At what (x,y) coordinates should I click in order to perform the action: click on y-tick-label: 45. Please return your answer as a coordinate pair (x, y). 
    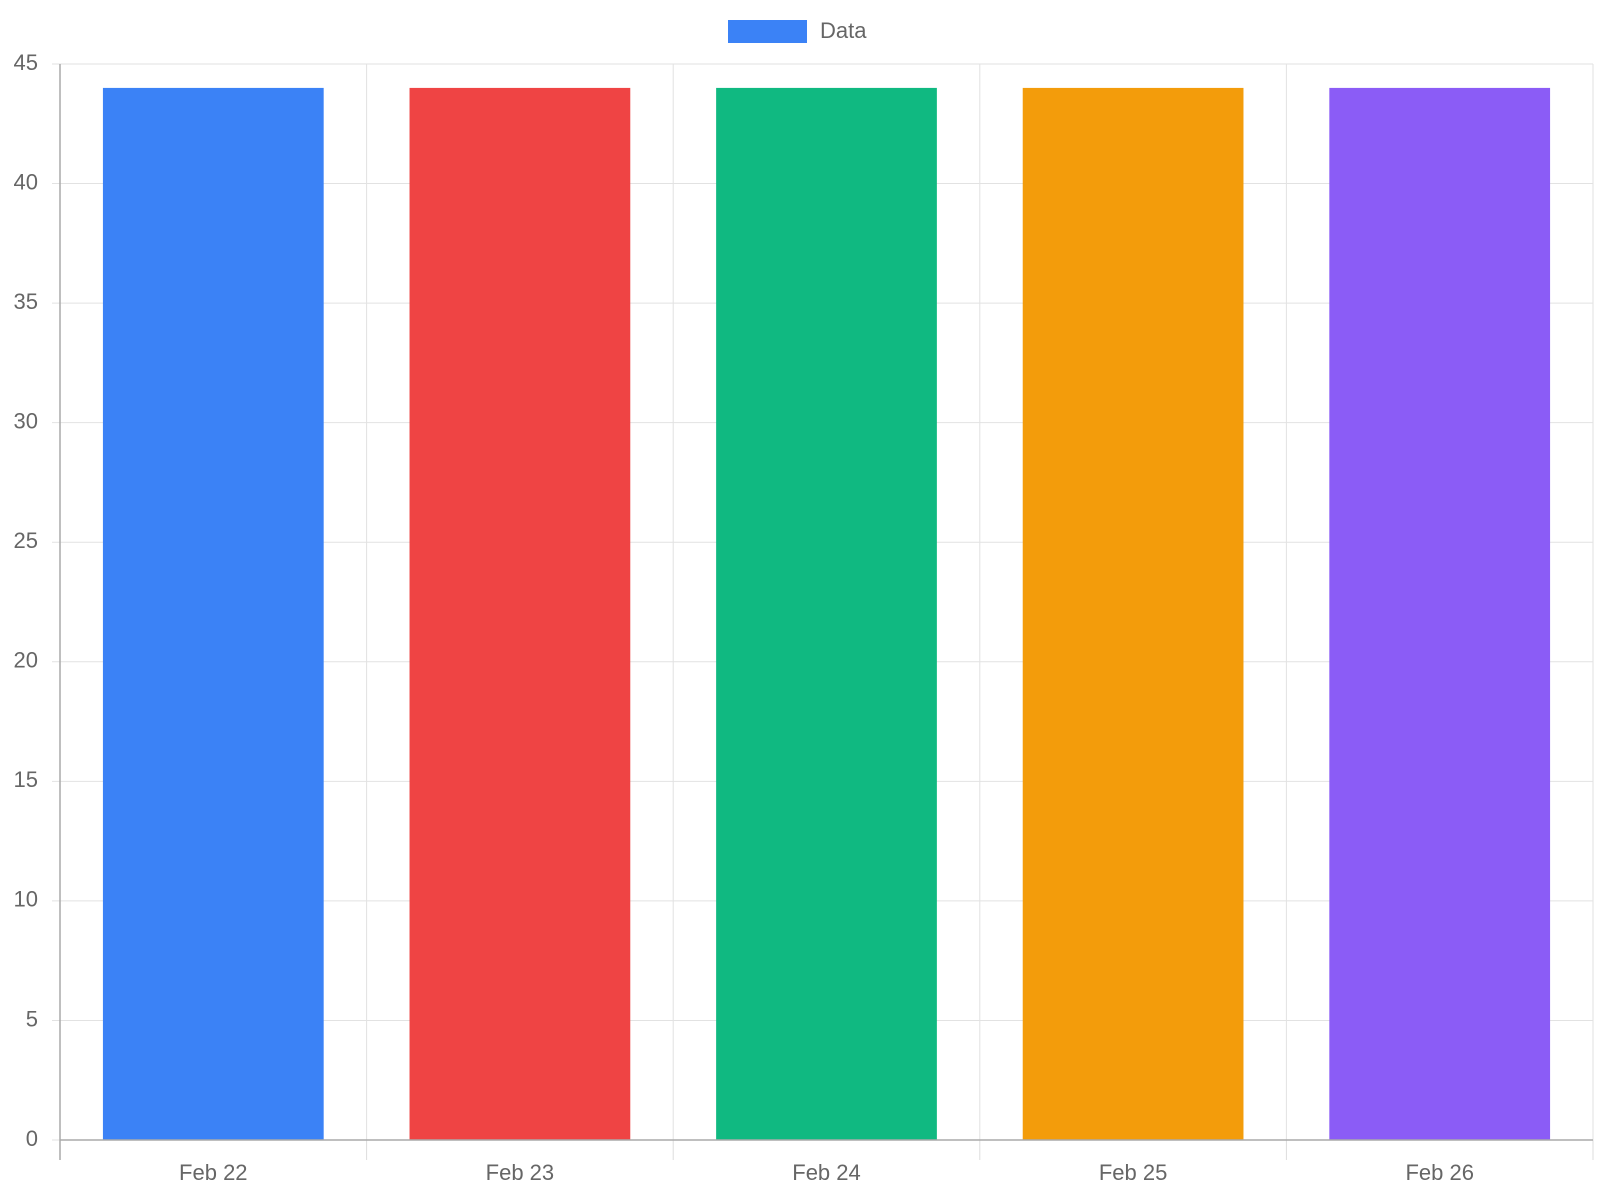
    Looking at the image, I should click on (26, 62).